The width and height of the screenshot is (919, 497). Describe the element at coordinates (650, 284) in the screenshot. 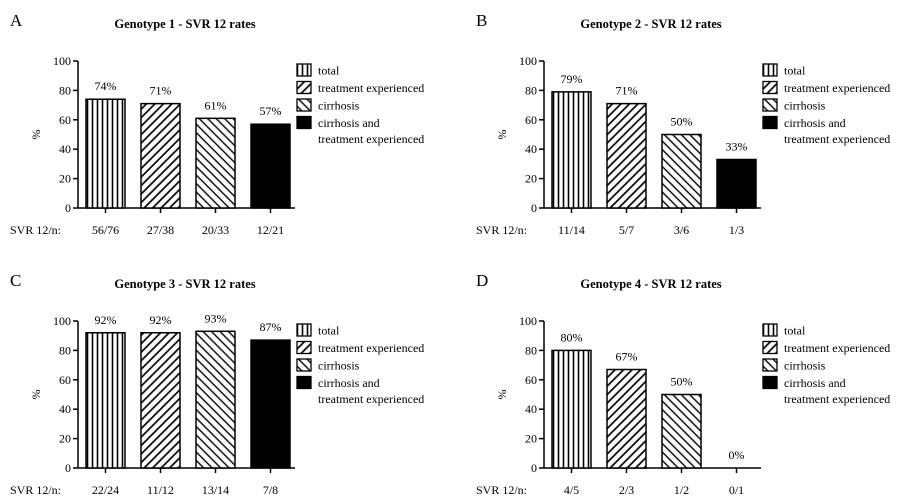

I see `chart-title: Genotype 4 - SVR 12 rates` at that location.